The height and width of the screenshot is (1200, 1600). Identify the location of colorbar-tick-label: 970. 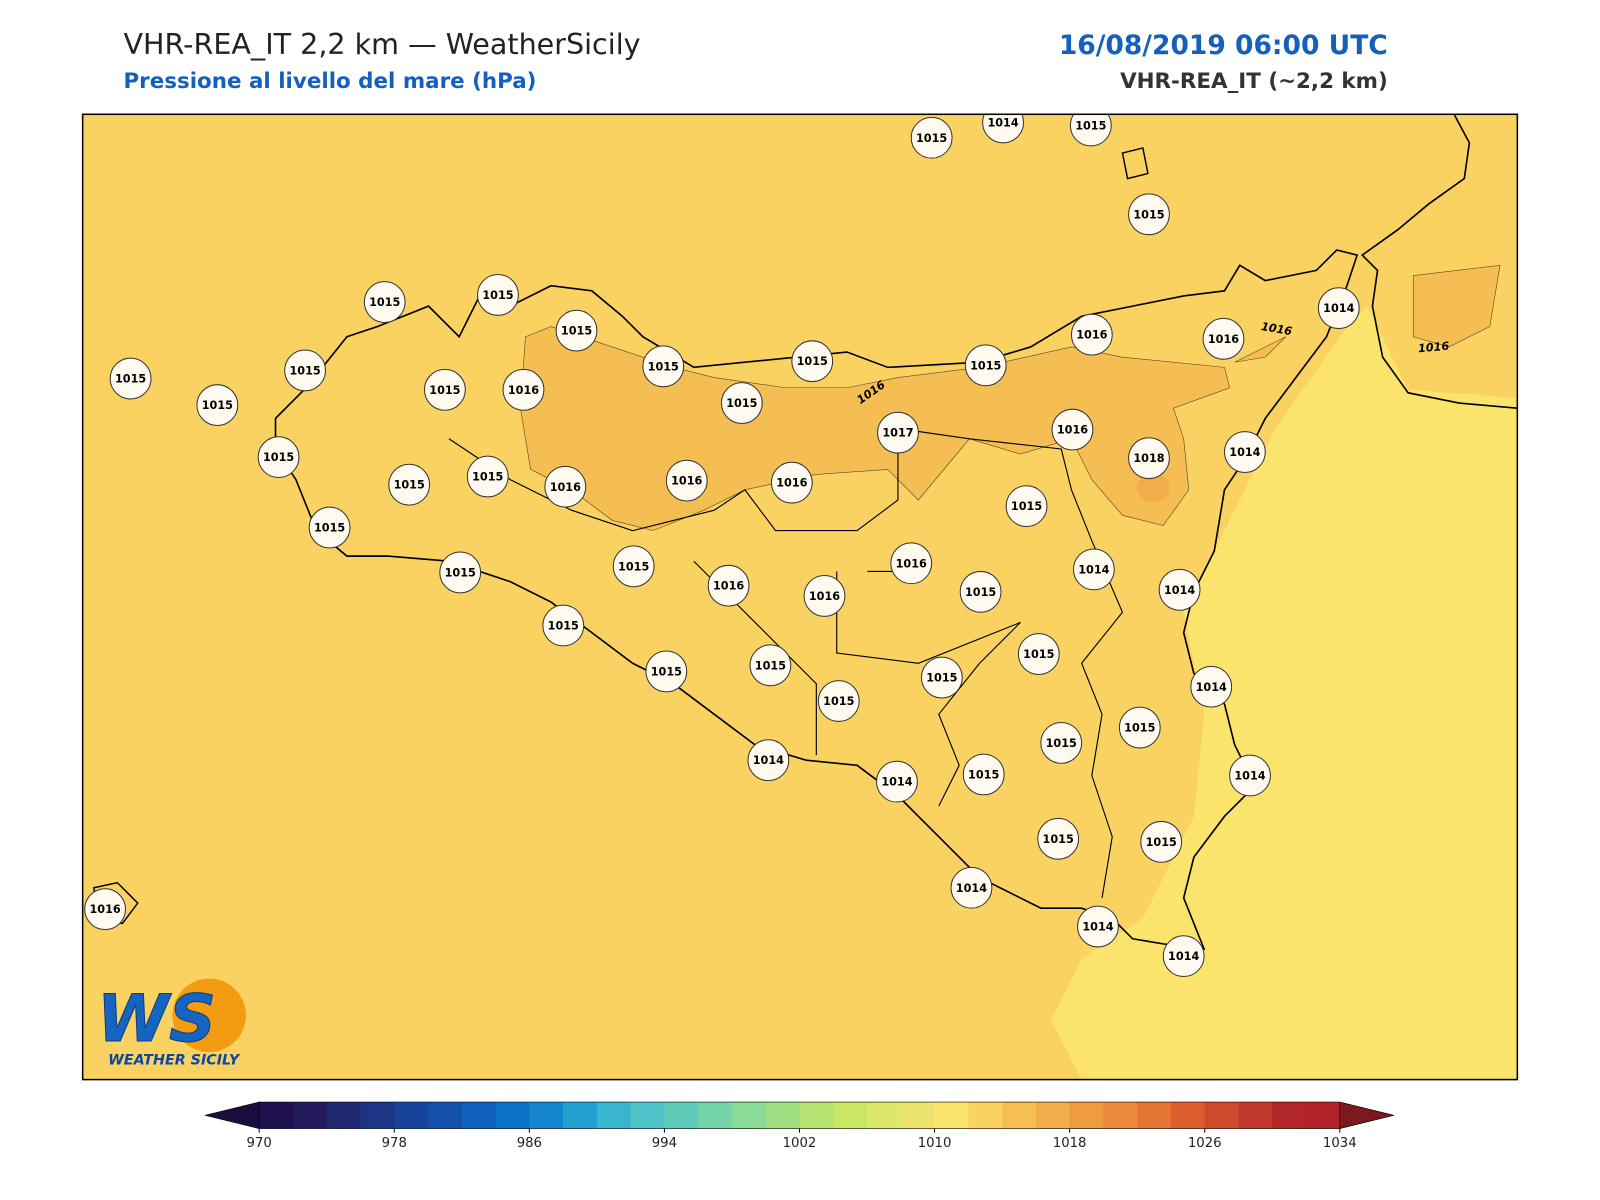
(259, 1143).